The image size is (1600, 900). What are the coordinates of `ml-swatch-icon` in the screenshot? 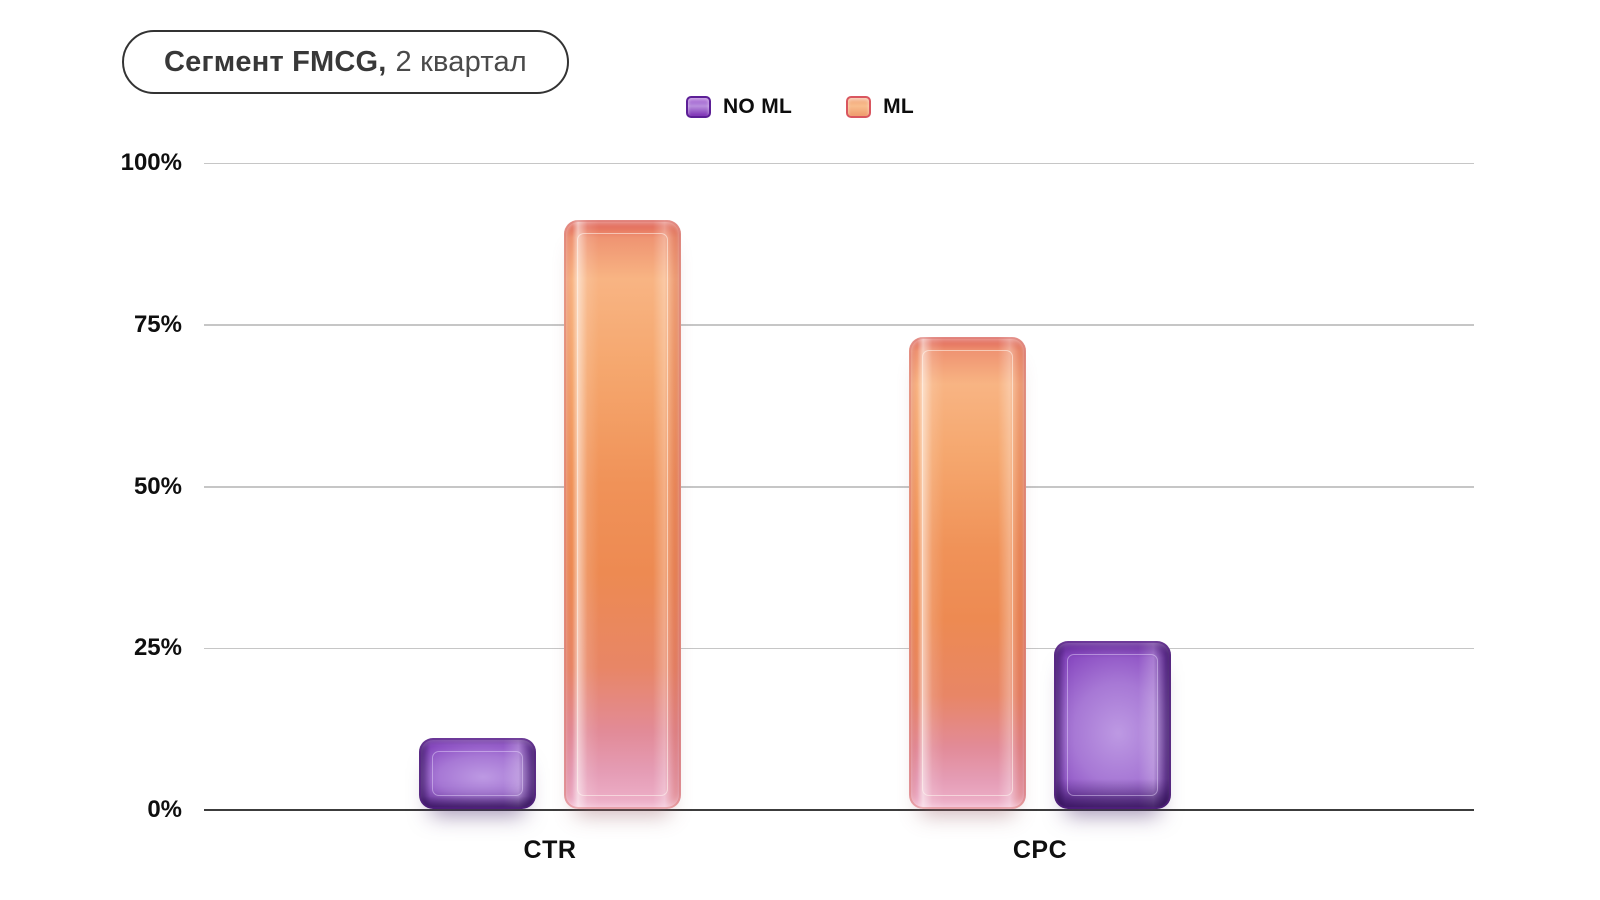 It's located at (859, 107).